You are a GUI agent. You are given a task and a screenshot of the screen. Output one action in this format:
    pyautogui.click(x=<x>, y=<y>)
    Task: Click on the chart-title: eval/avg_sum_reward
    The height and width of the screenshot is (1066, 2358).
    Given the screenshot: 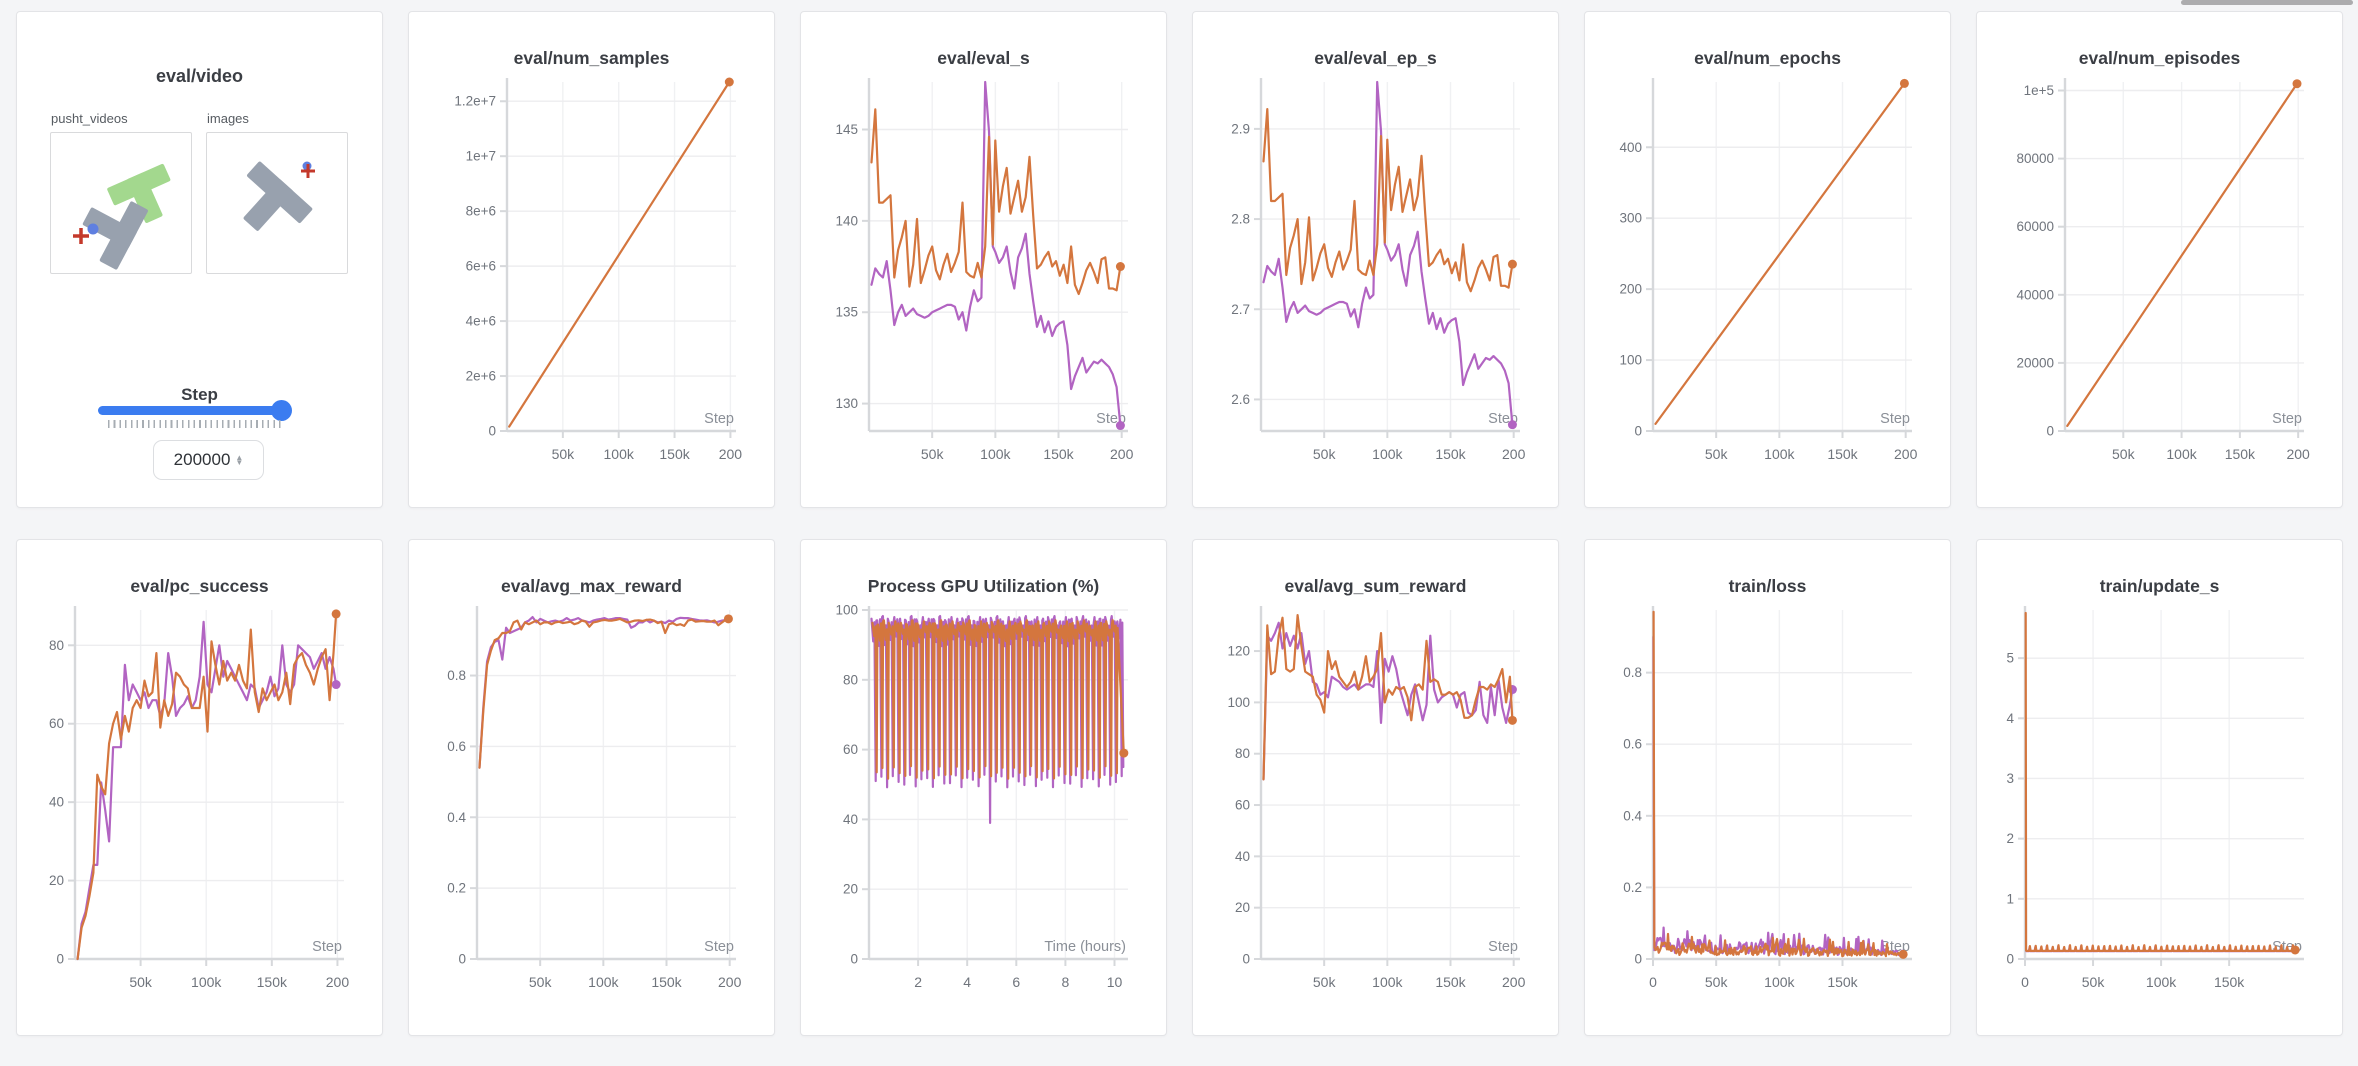 What is the action you would take?
    pyautogui.click(x=1375, y=586)
    